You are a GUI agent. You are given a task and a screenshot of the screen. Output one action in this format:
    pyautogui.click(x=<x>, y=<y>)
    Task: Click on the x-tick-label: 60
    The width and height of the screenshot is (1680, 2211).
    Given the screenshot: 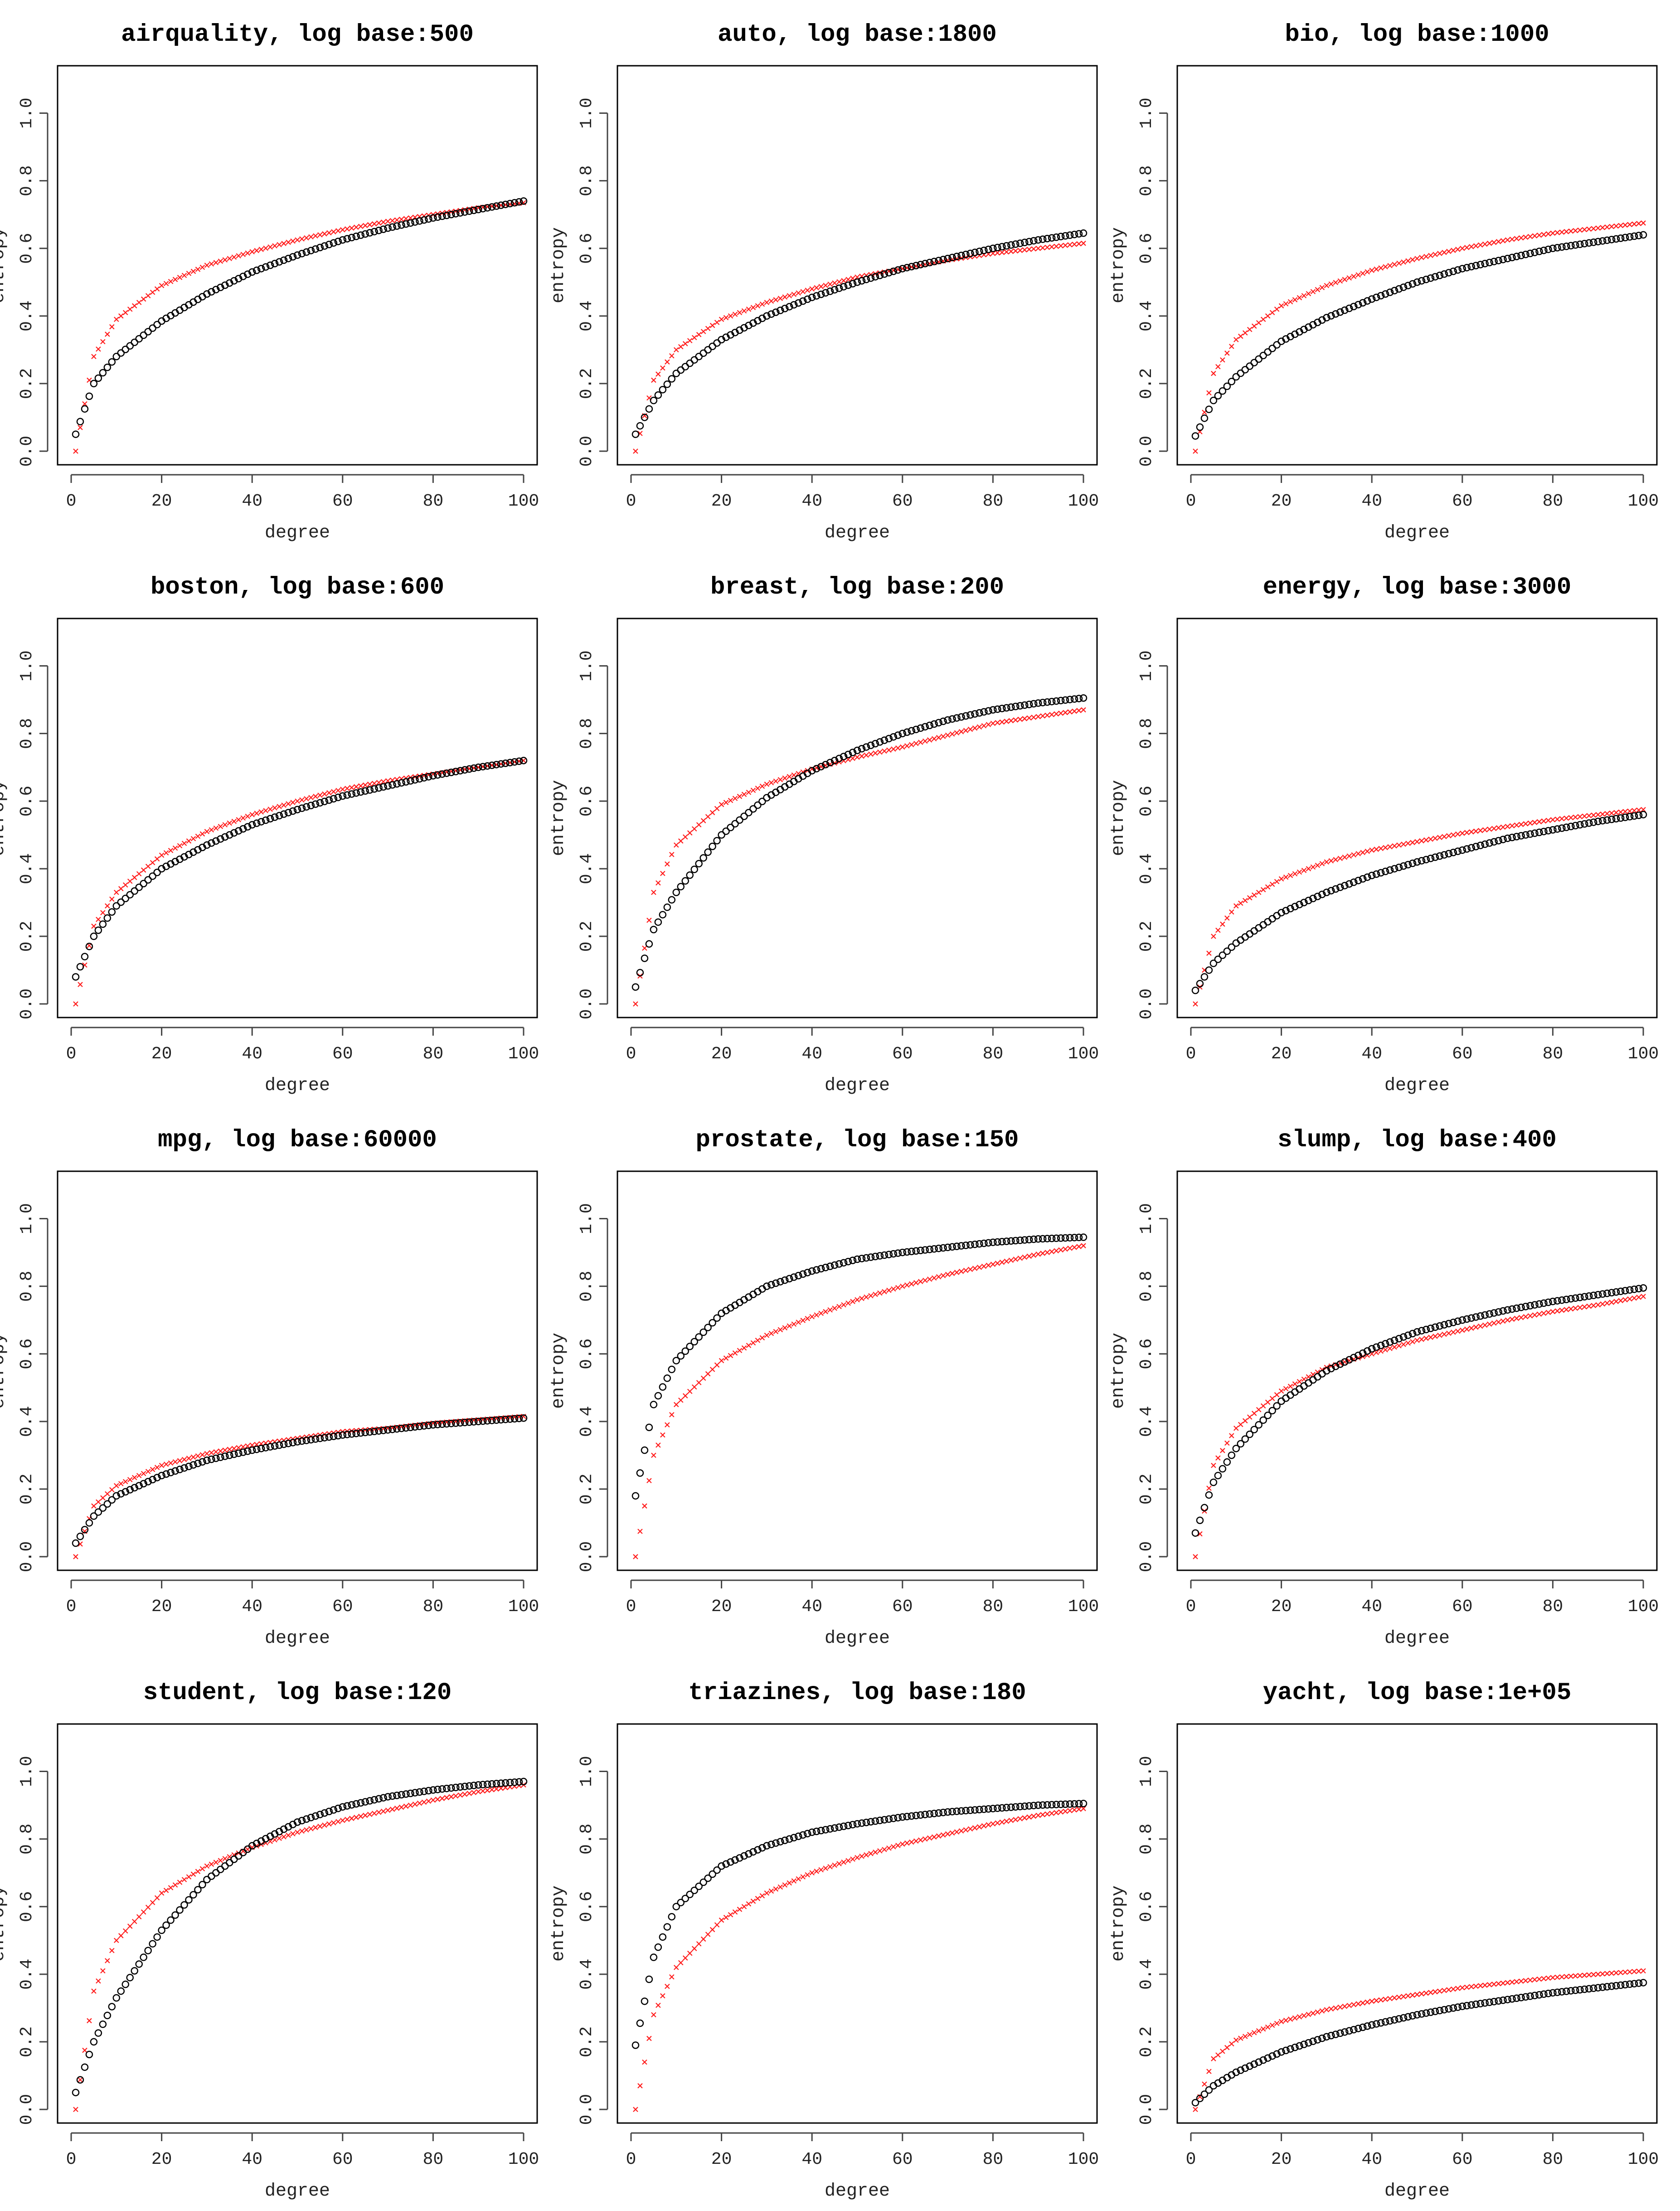 What is the action you would take?
    pyautogui.click(x=902, y=501)
    